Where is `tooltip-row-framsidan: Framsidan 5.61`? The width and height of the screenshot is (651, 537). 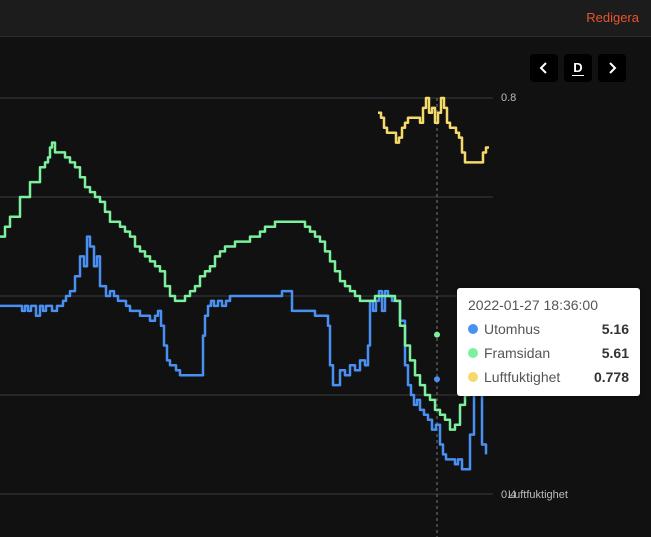
tooltip-row-framsidan: Framsidan 5.61 is located at coordinates (548, 353).